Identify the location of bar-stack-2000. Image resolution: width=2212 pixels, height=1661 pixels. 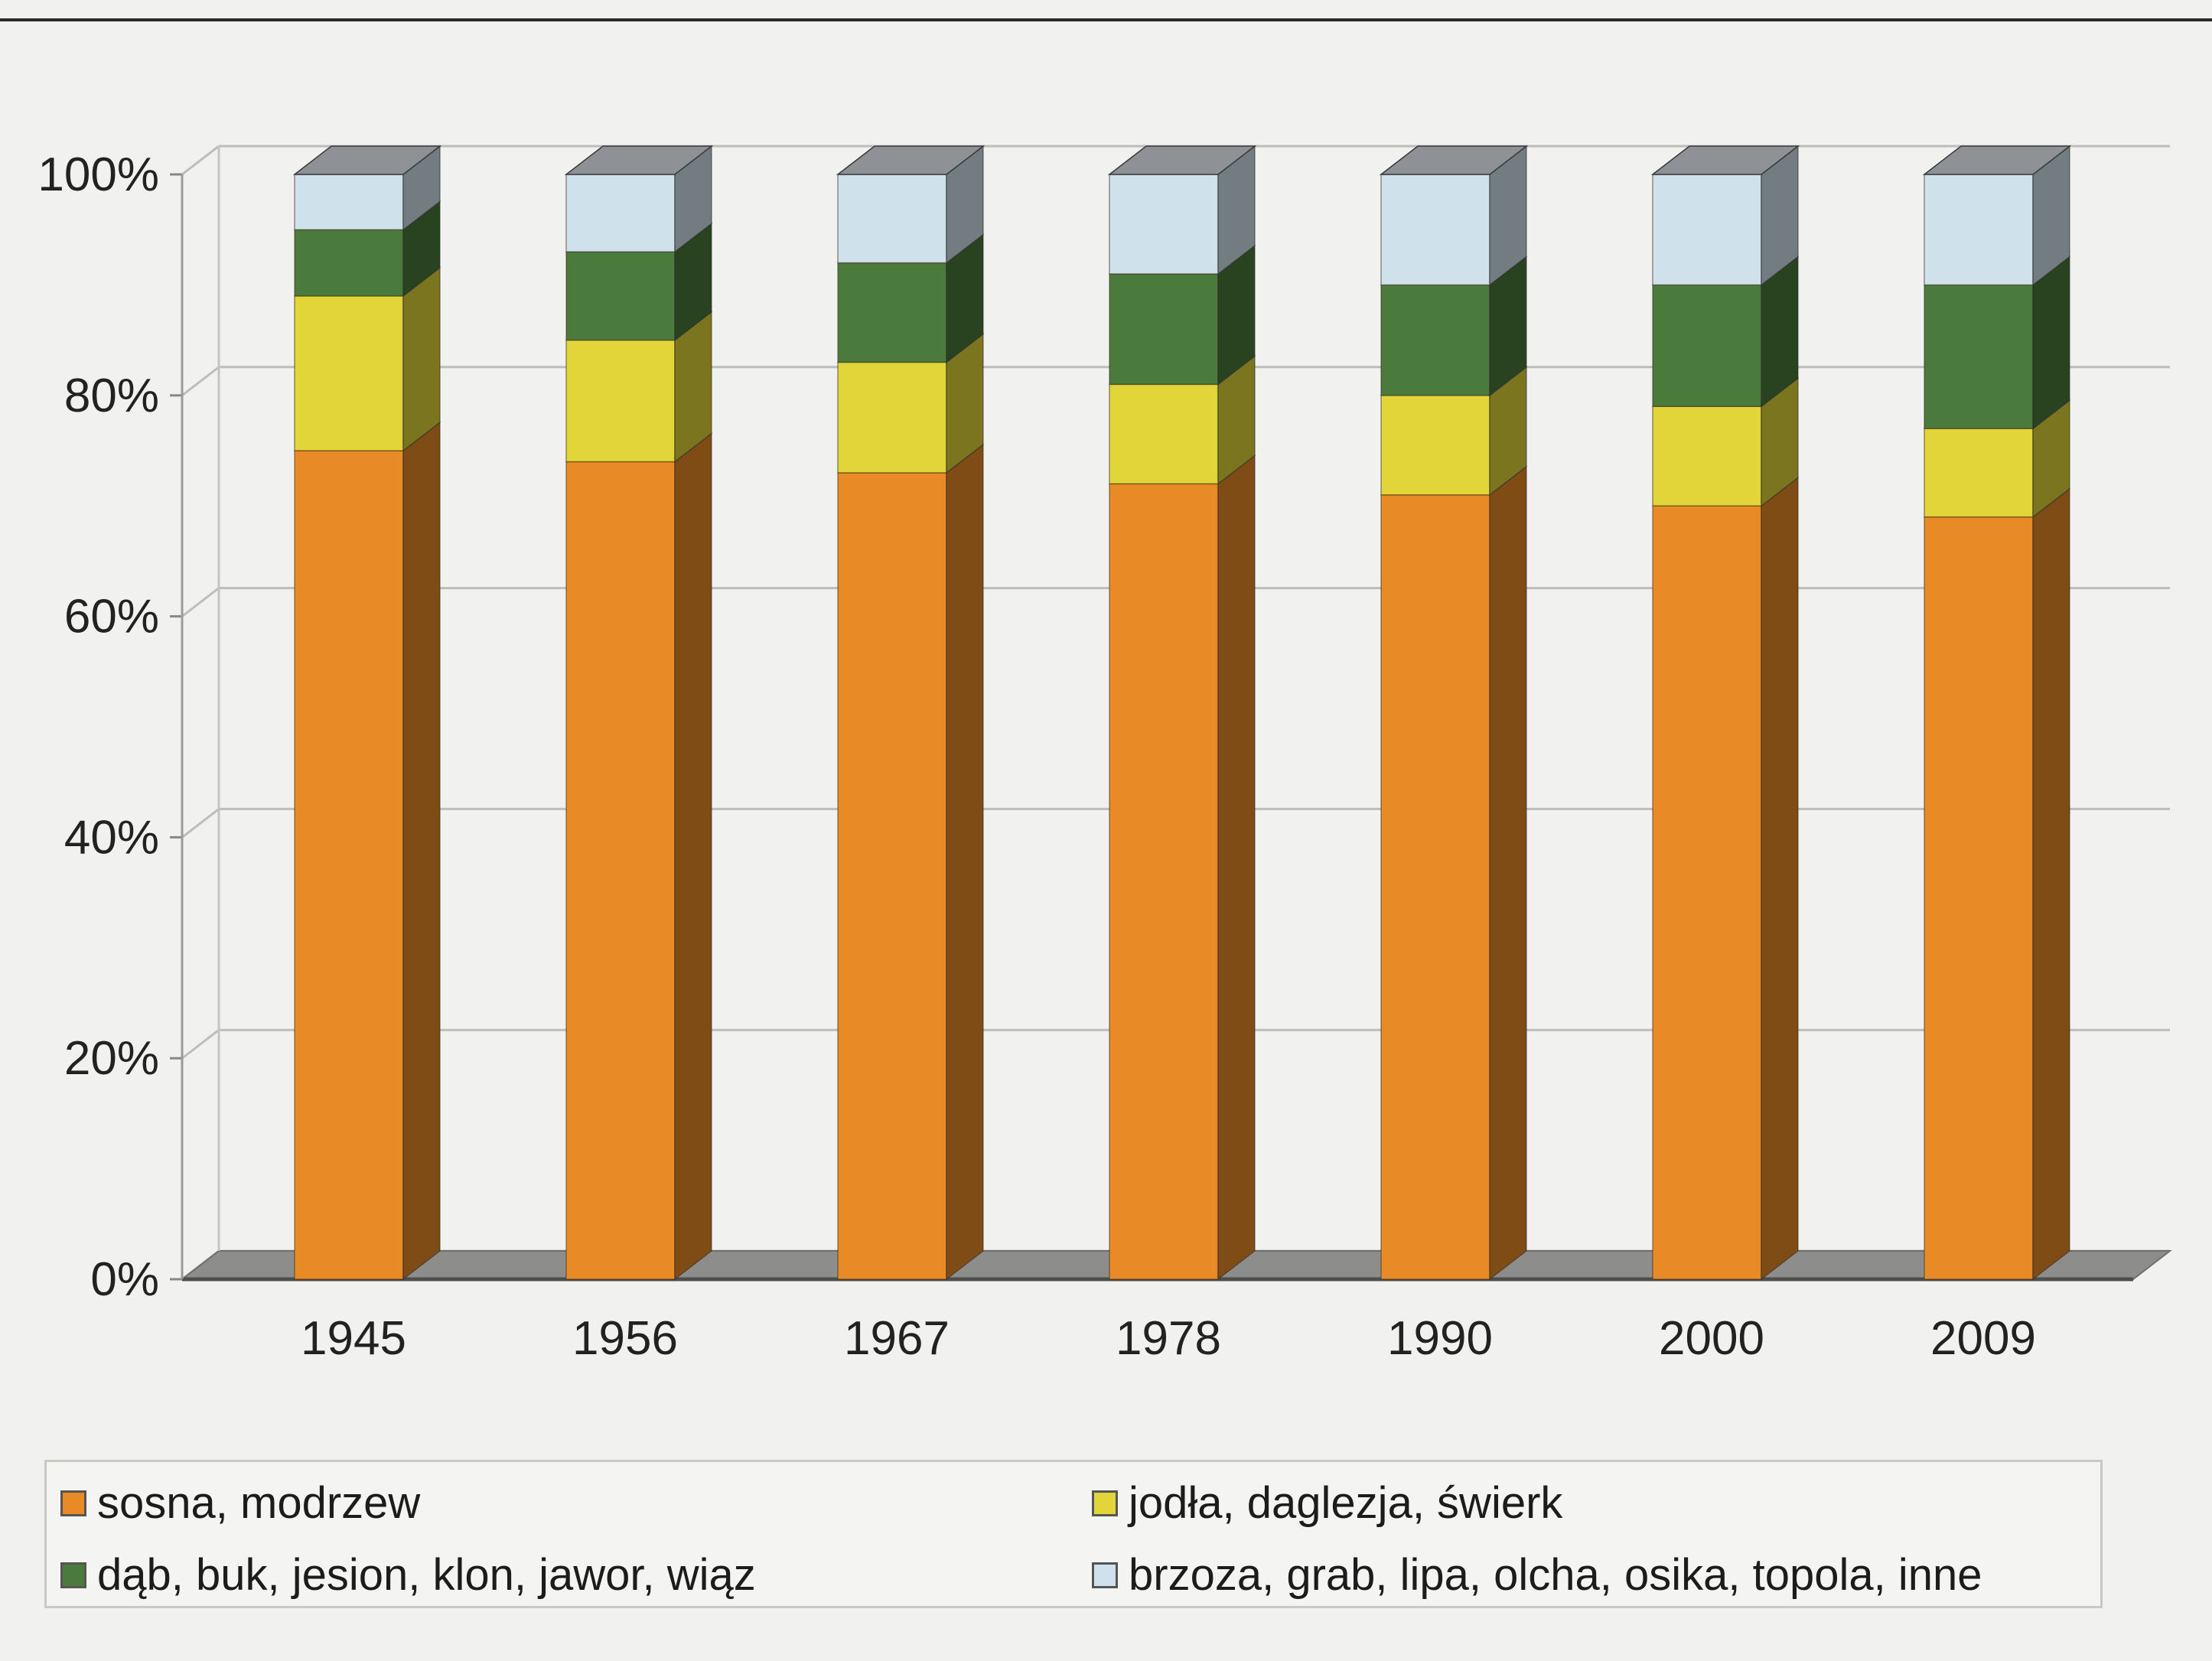
(1725, 713).